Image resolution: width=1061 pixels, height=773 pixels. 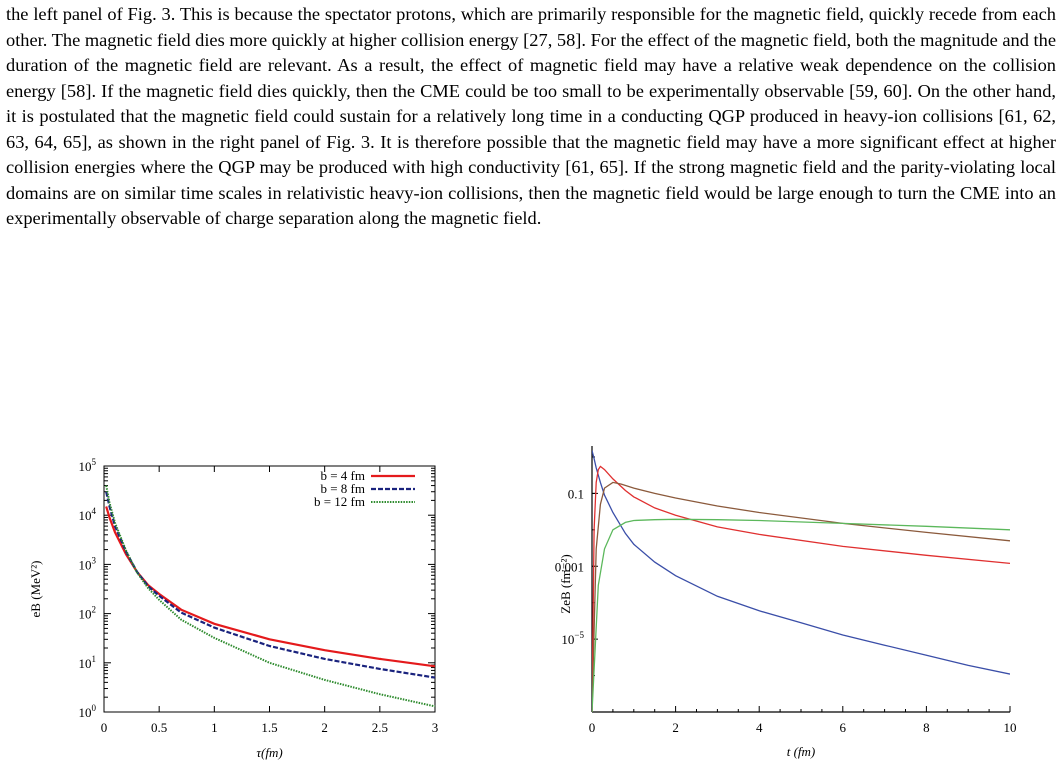 I want to click on right-x-tick-label: 6, so click(x=843, y=727).